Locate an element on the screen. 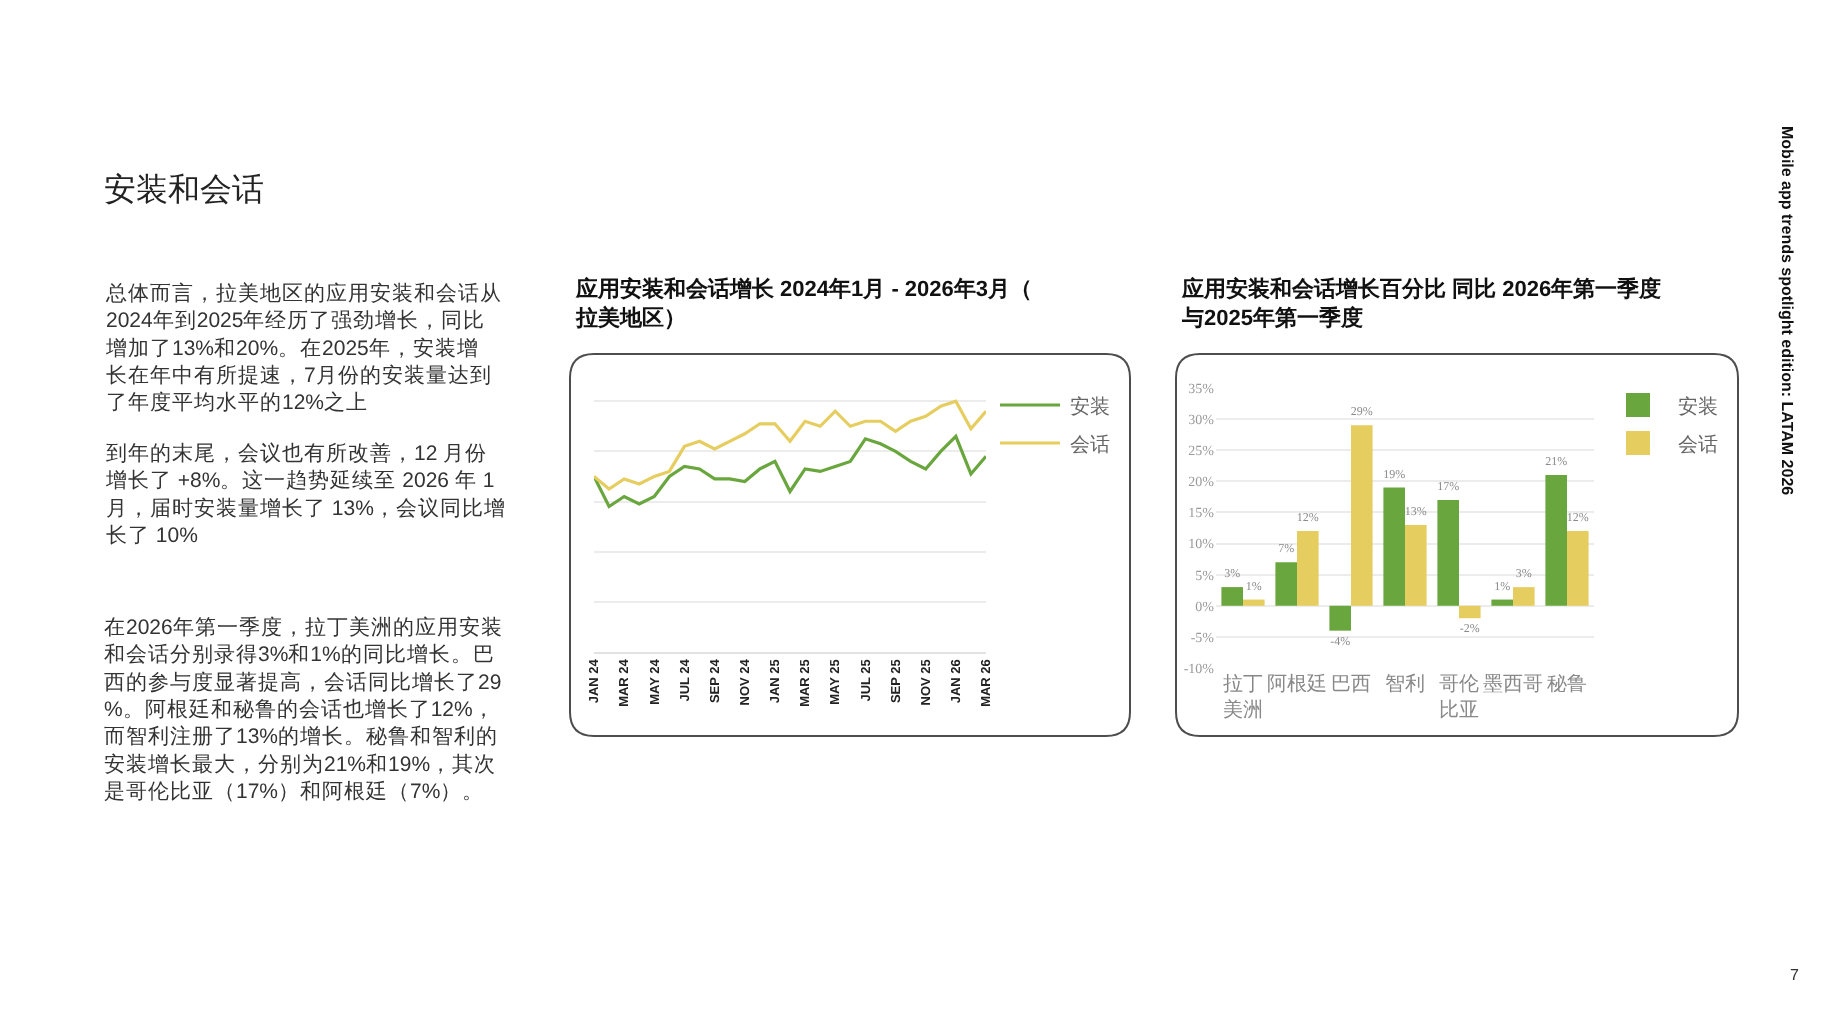 This screenshot has height=1036, width=1840. text: 总体而言，拉美地区的应用安装和会话从2024年到2025年经历了强劲增长，同比增加了13%和20%。在2025年，安装增长在年中有所提速，7月份的安装量达到了年度平均水平的12%之上 is located at coordinates (303, 348).